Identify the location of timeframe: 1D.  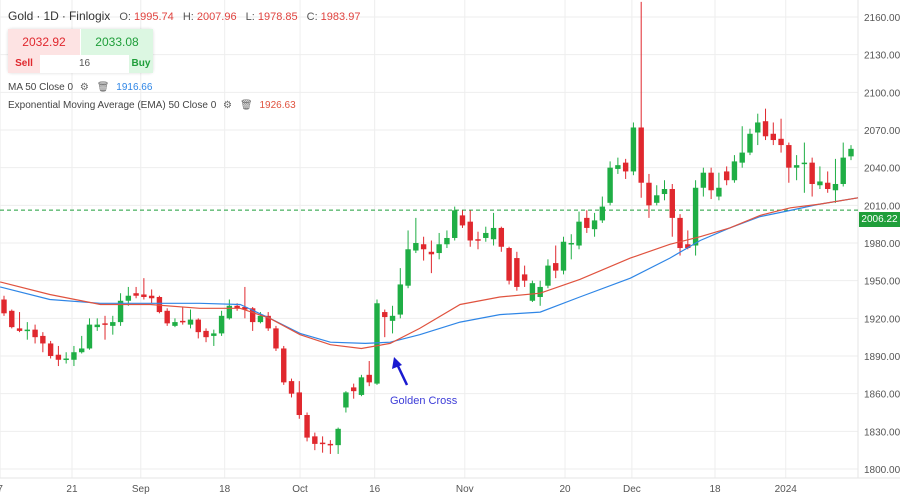
(51, 16).